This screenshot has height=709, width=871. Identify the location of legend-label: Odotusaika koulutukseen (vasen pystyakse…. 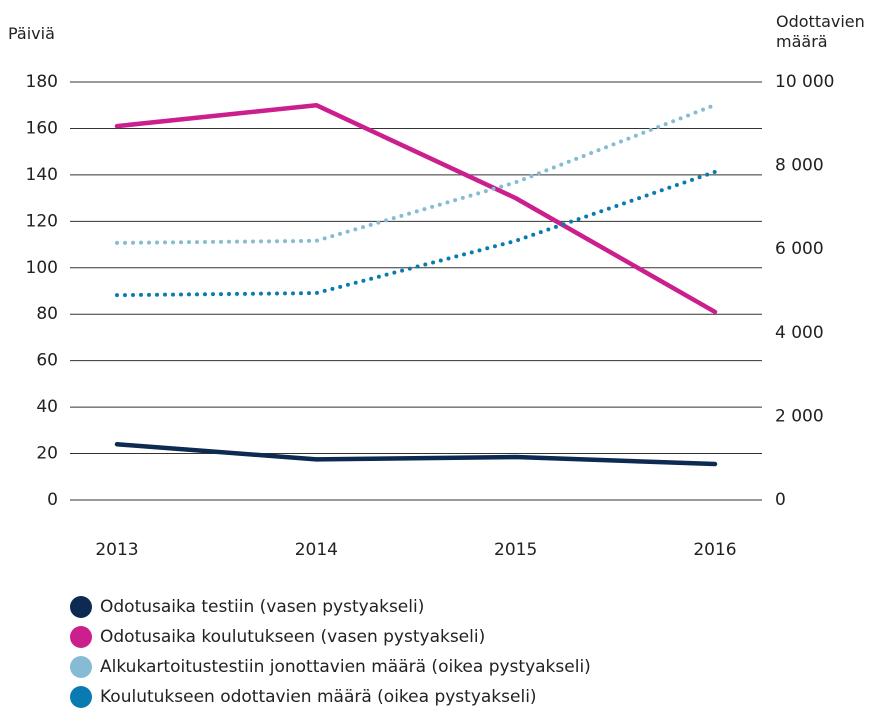
(292, 637).